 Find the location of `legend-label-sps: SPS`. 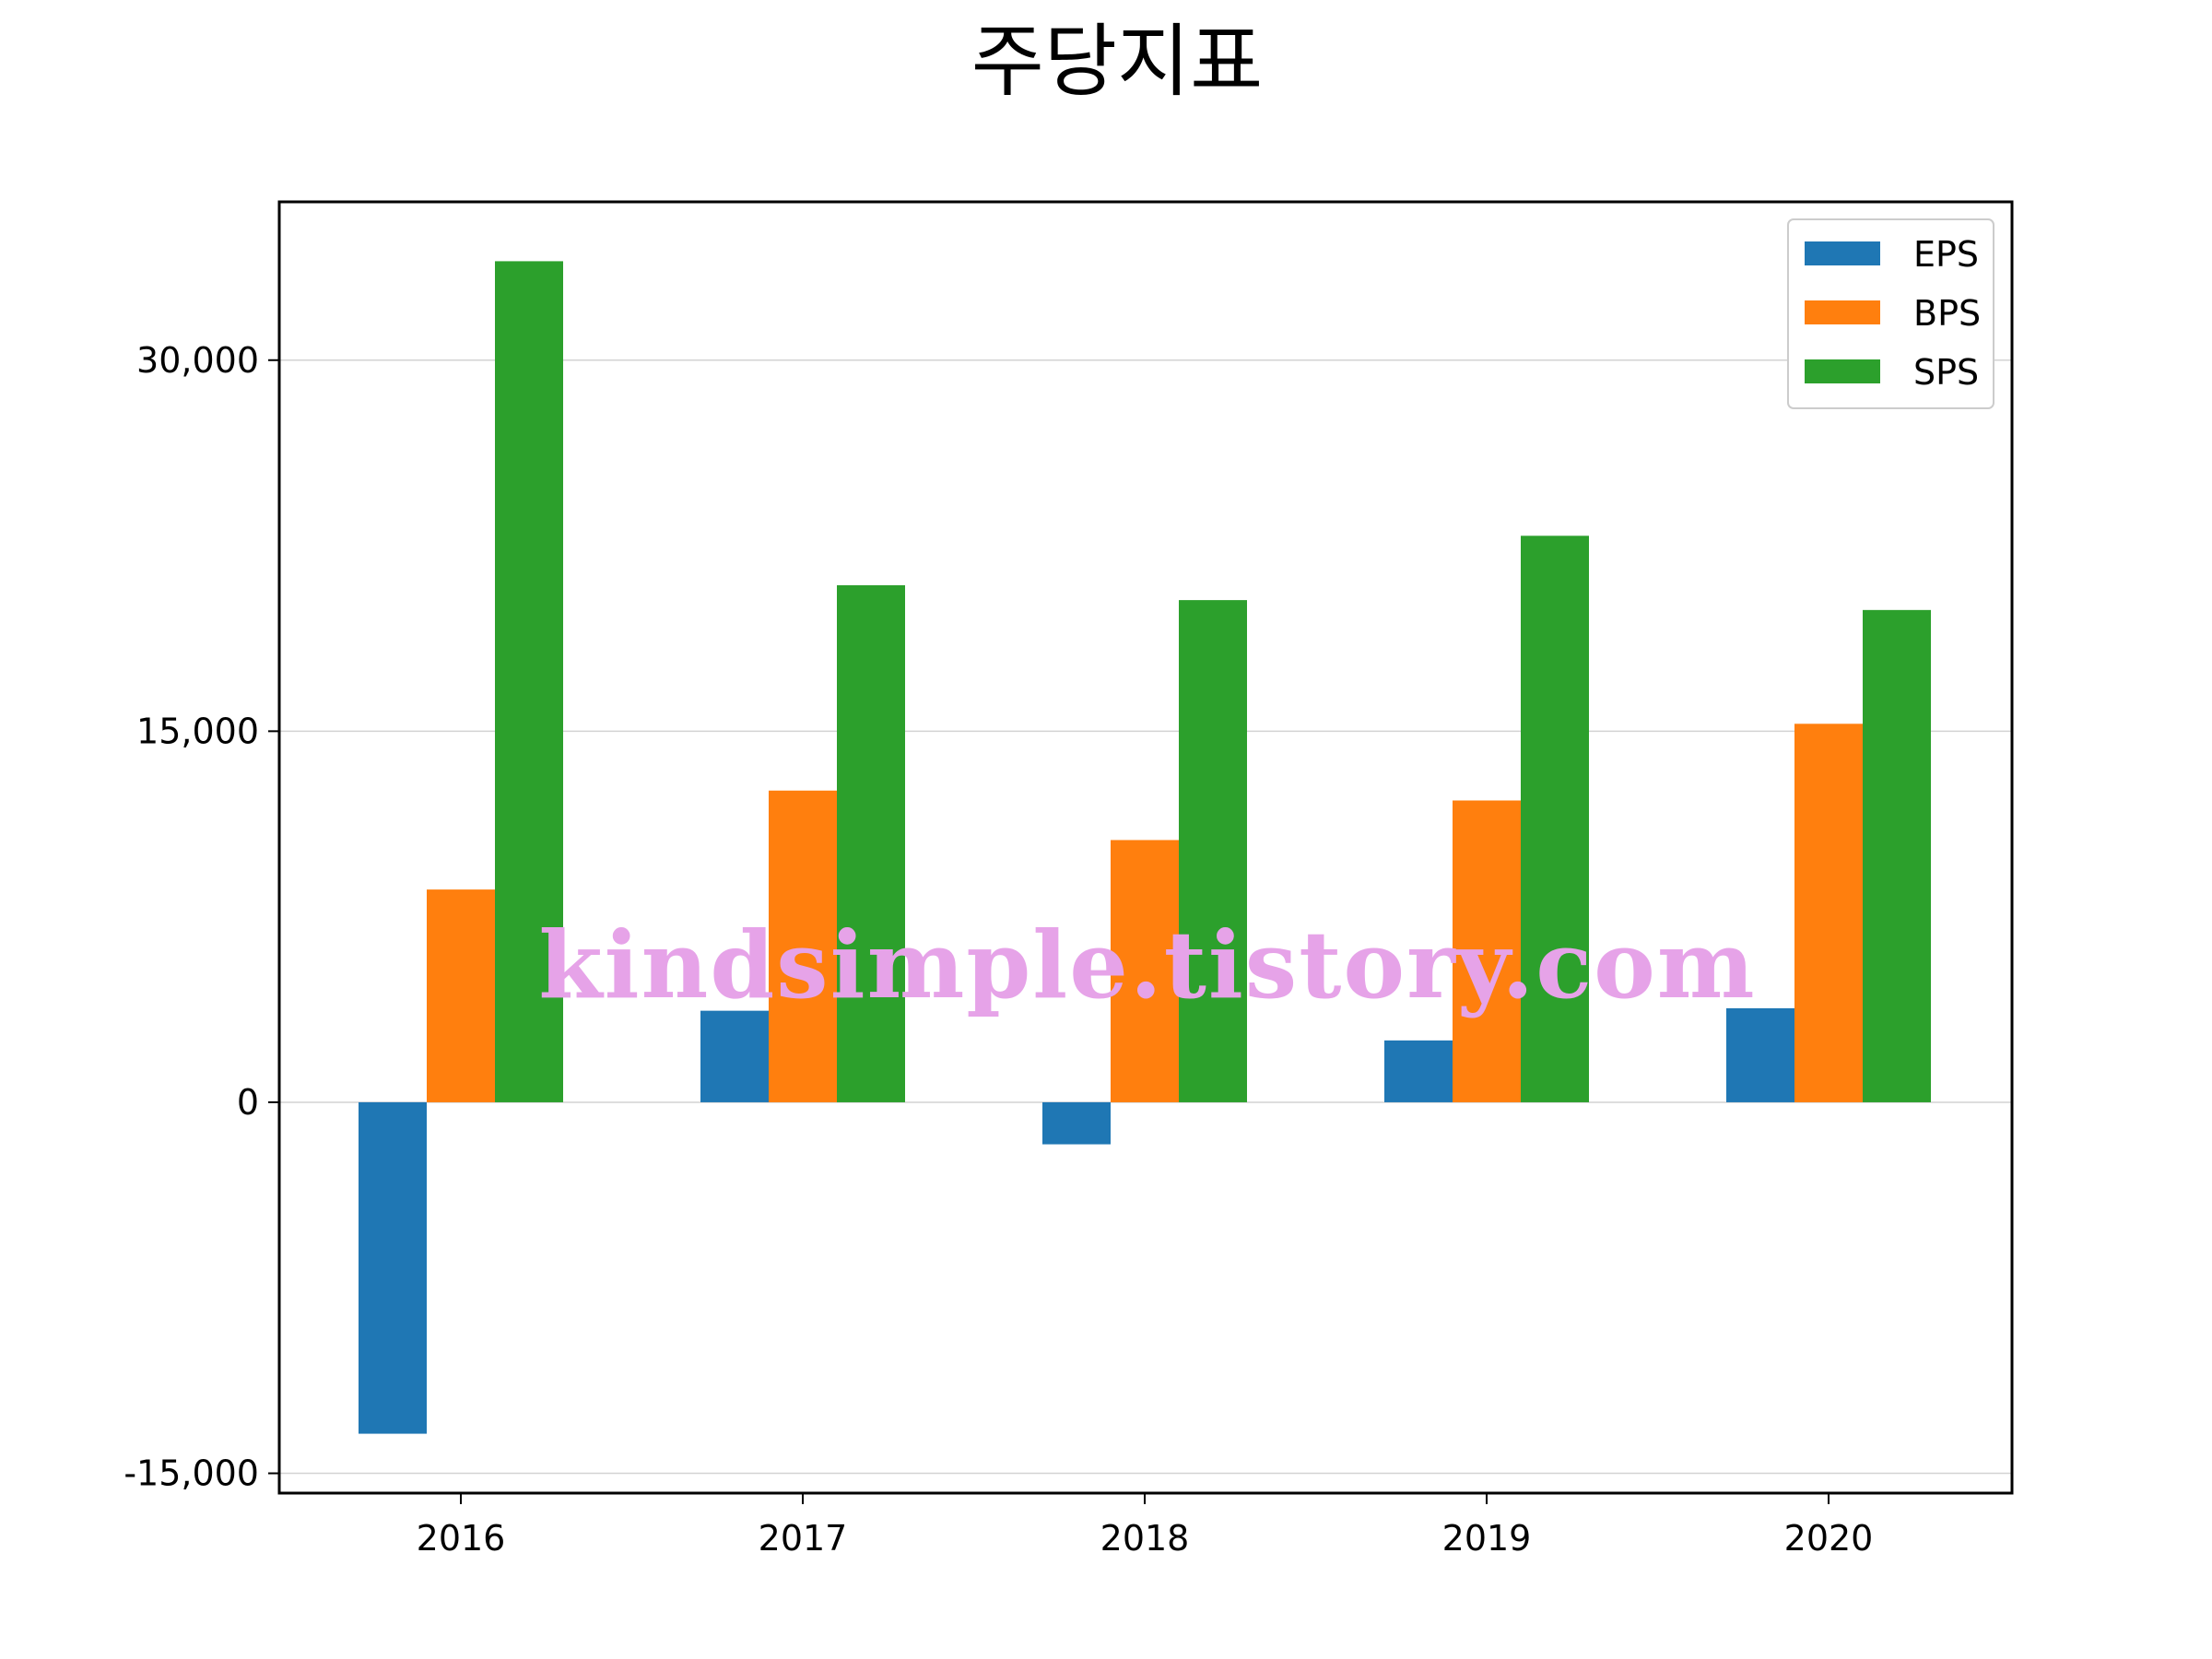

legend-label-sps: SPS is located at coordinates (1946, 372).